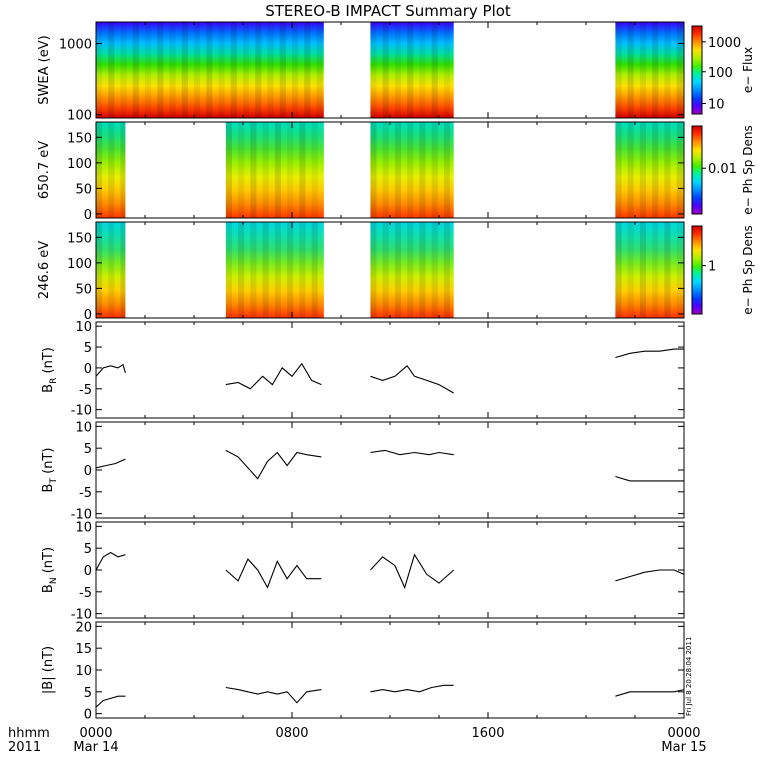 The width and height of the screenshot is (780, 780). What do you see at coordinates (75, 44) in the screenshot?
I see `y-tick-label: 1000` at bounding box center [75, 44].